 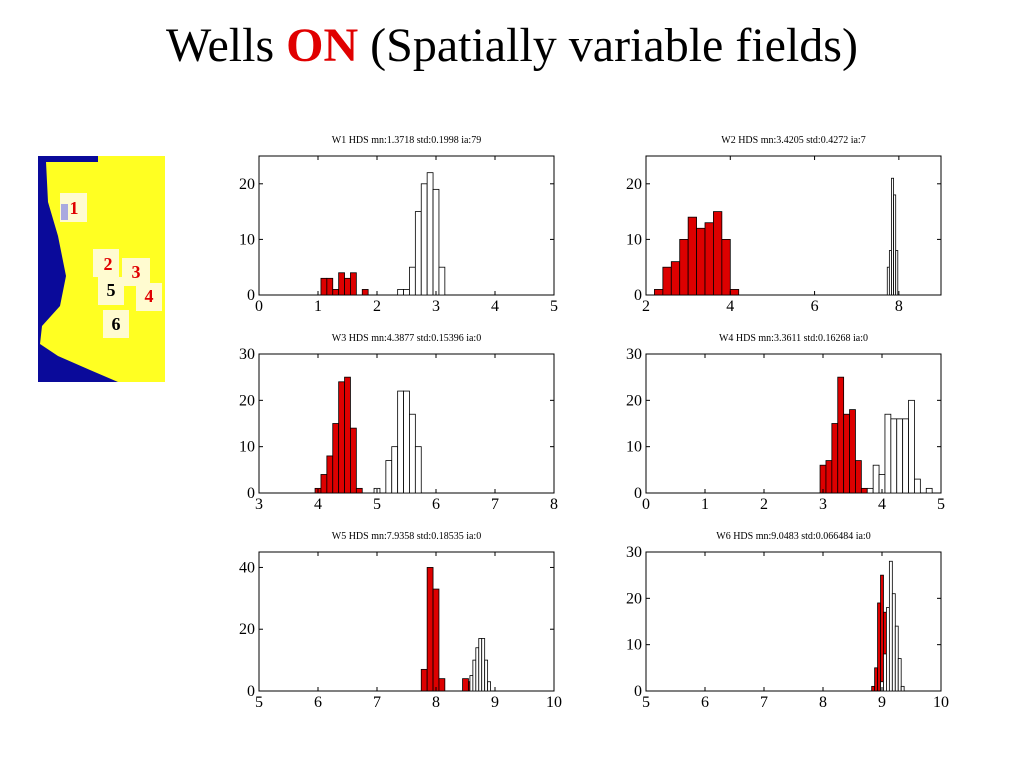 What do you see at coordinates (705, 702) in the screenshot?
I see `chart-6-xtick-label-1: 6` at bounding box center [705, 702].